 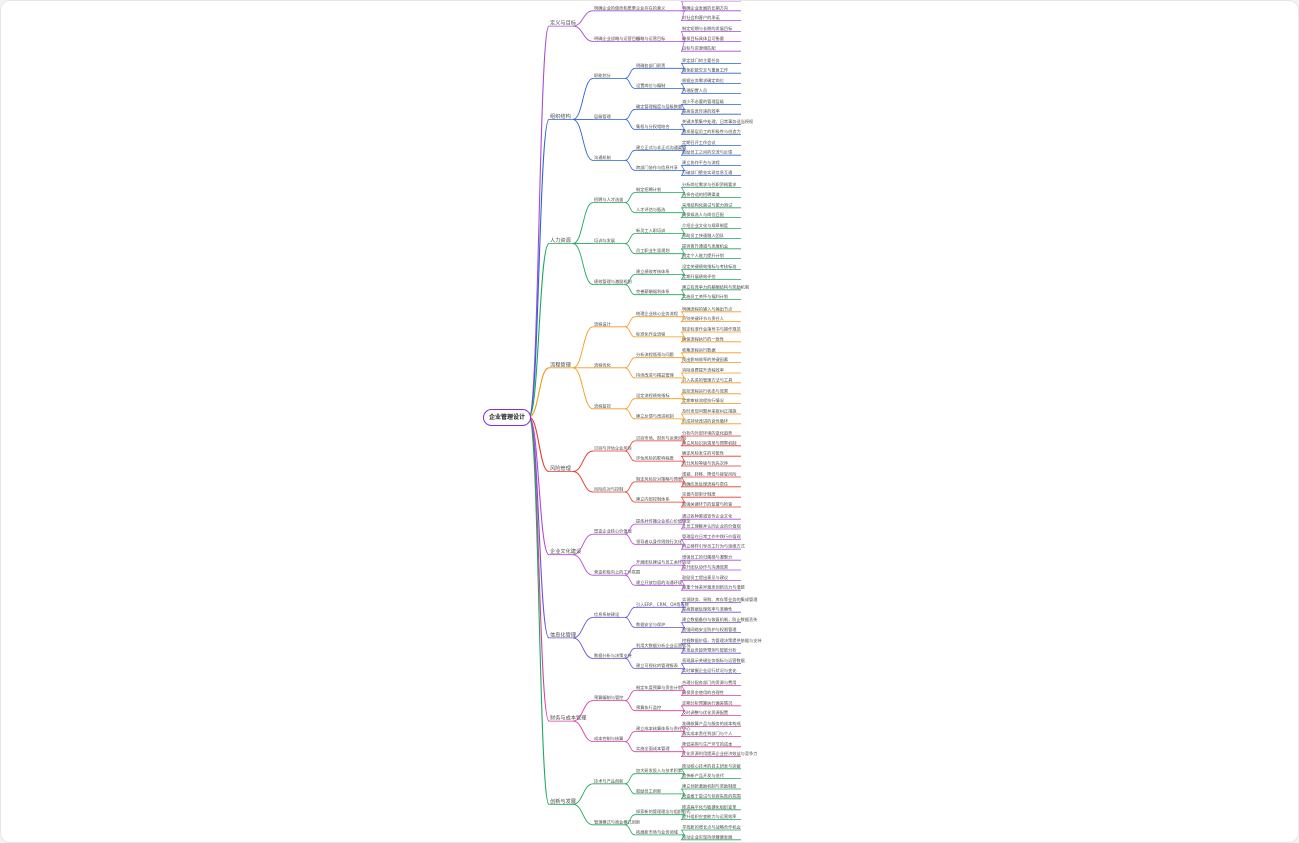 I want to click on detail-node: 建立正式与非正式沟通渠道, so click(x=661, y=147).